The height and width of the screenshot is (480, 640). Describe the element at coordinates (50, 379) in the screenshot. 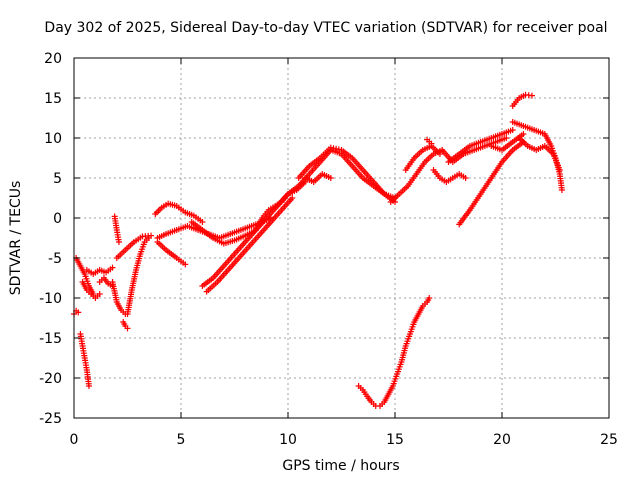

I see `y-tick-label: -20` at that location.